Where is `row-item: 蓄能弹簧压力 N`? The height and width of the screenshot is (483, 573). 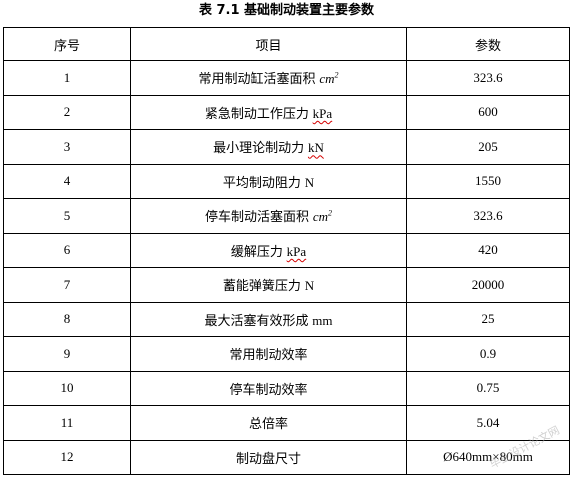
row-item: 蓄能弹簧压力 N is located at coordinates (268, 285).